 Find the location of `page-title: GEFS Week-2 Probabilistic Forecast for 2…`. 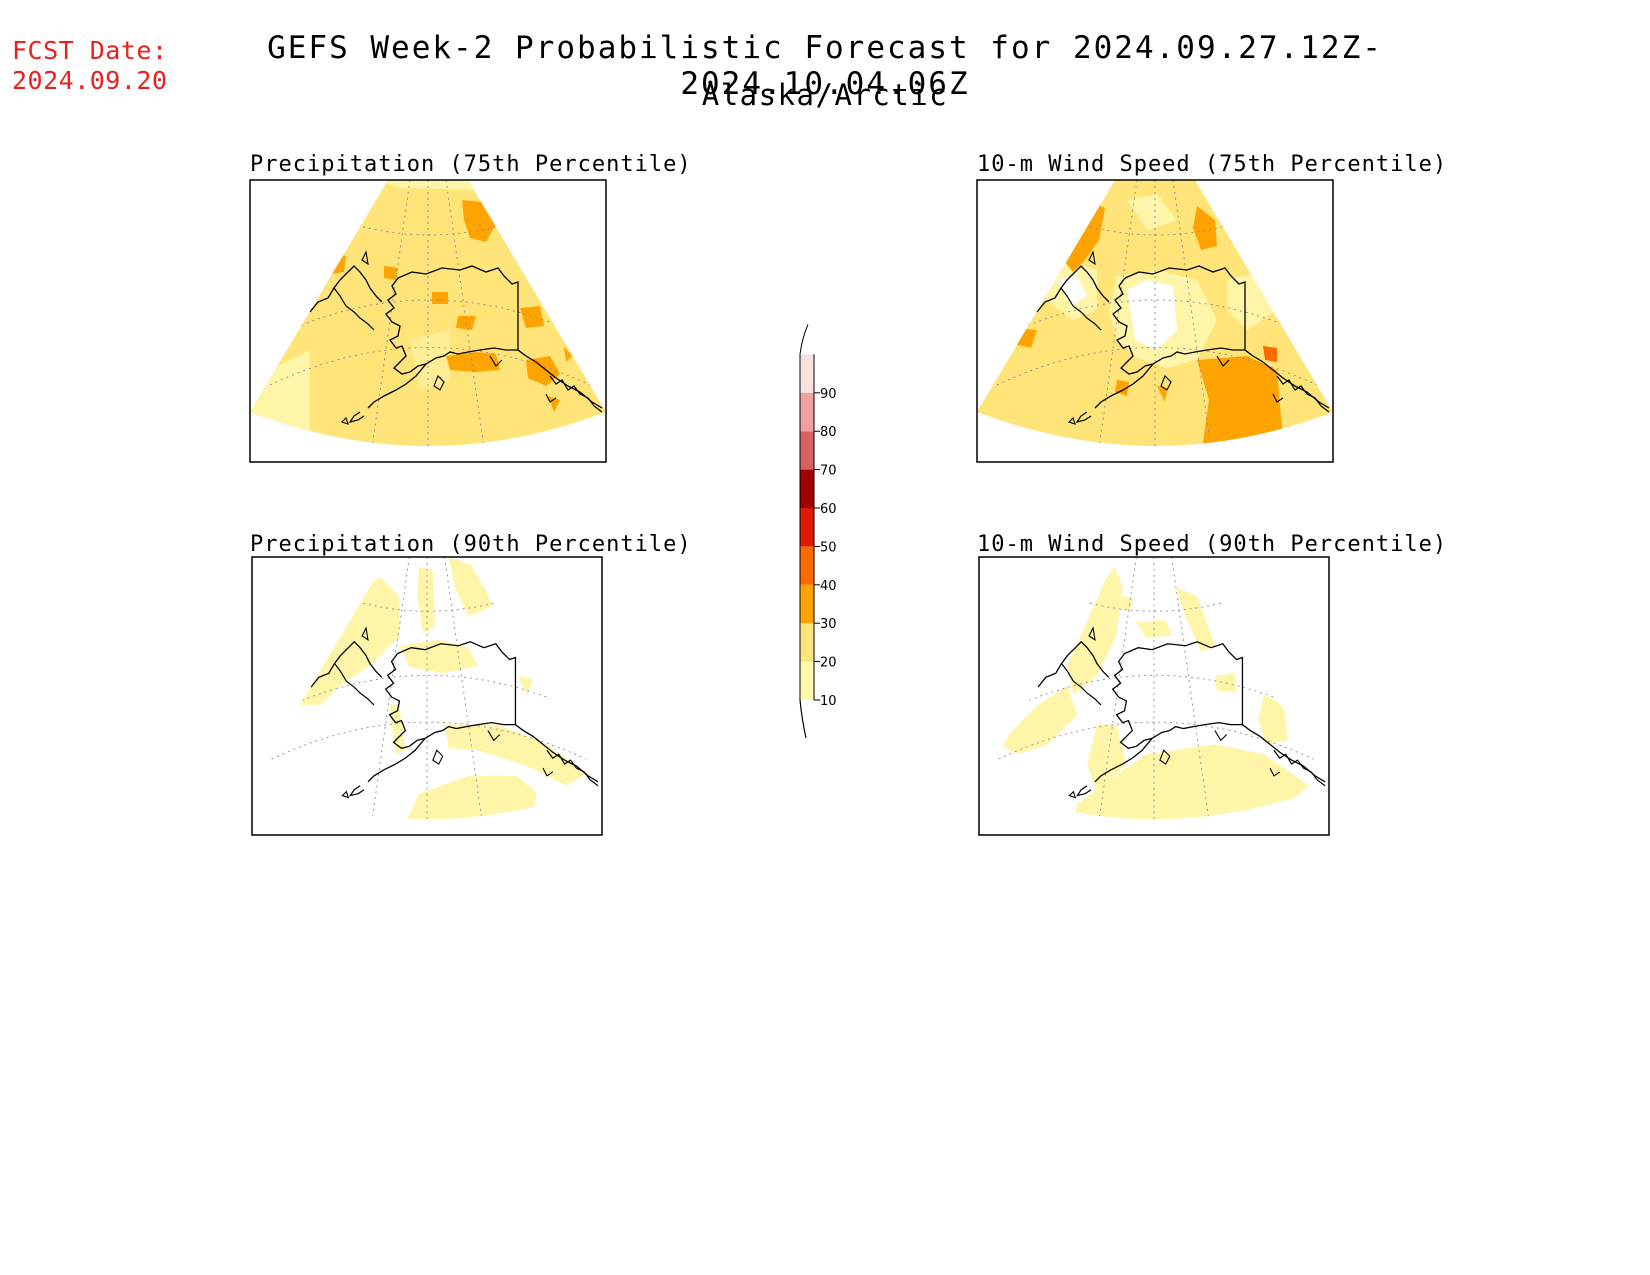

page-title: GEFS Week-2 Probabilistic Forecast for 2… is located at coordinates (825, 66).